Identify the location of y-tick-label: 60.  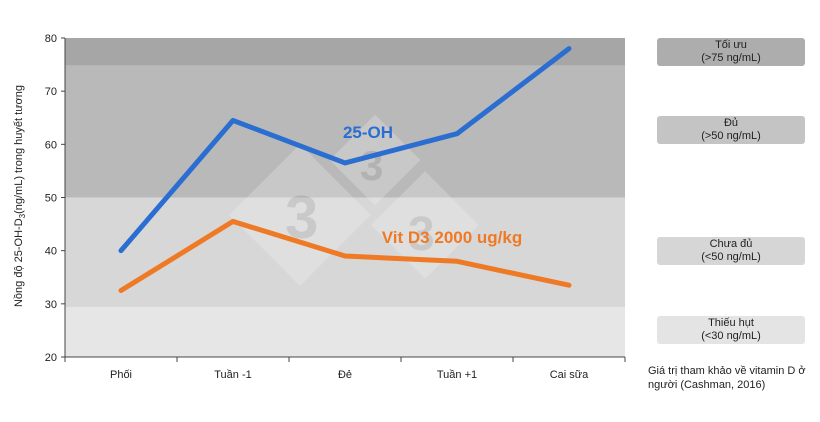
(51, 145).